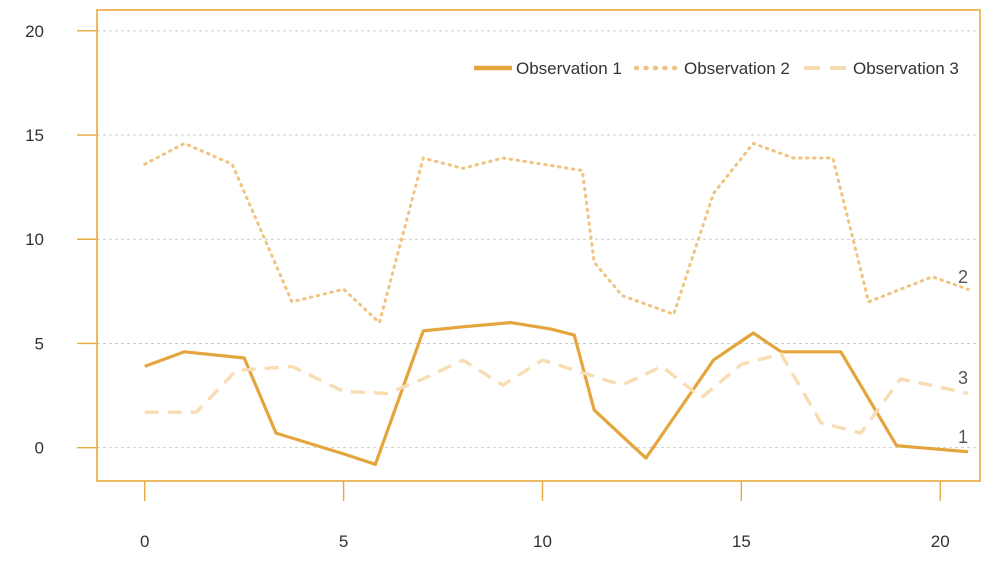 The height and width of the screenshot is (570, 1008). Describe the element at coordinates (741, 541) in the screenshot. I see `x-tick-label: 15` at that location.